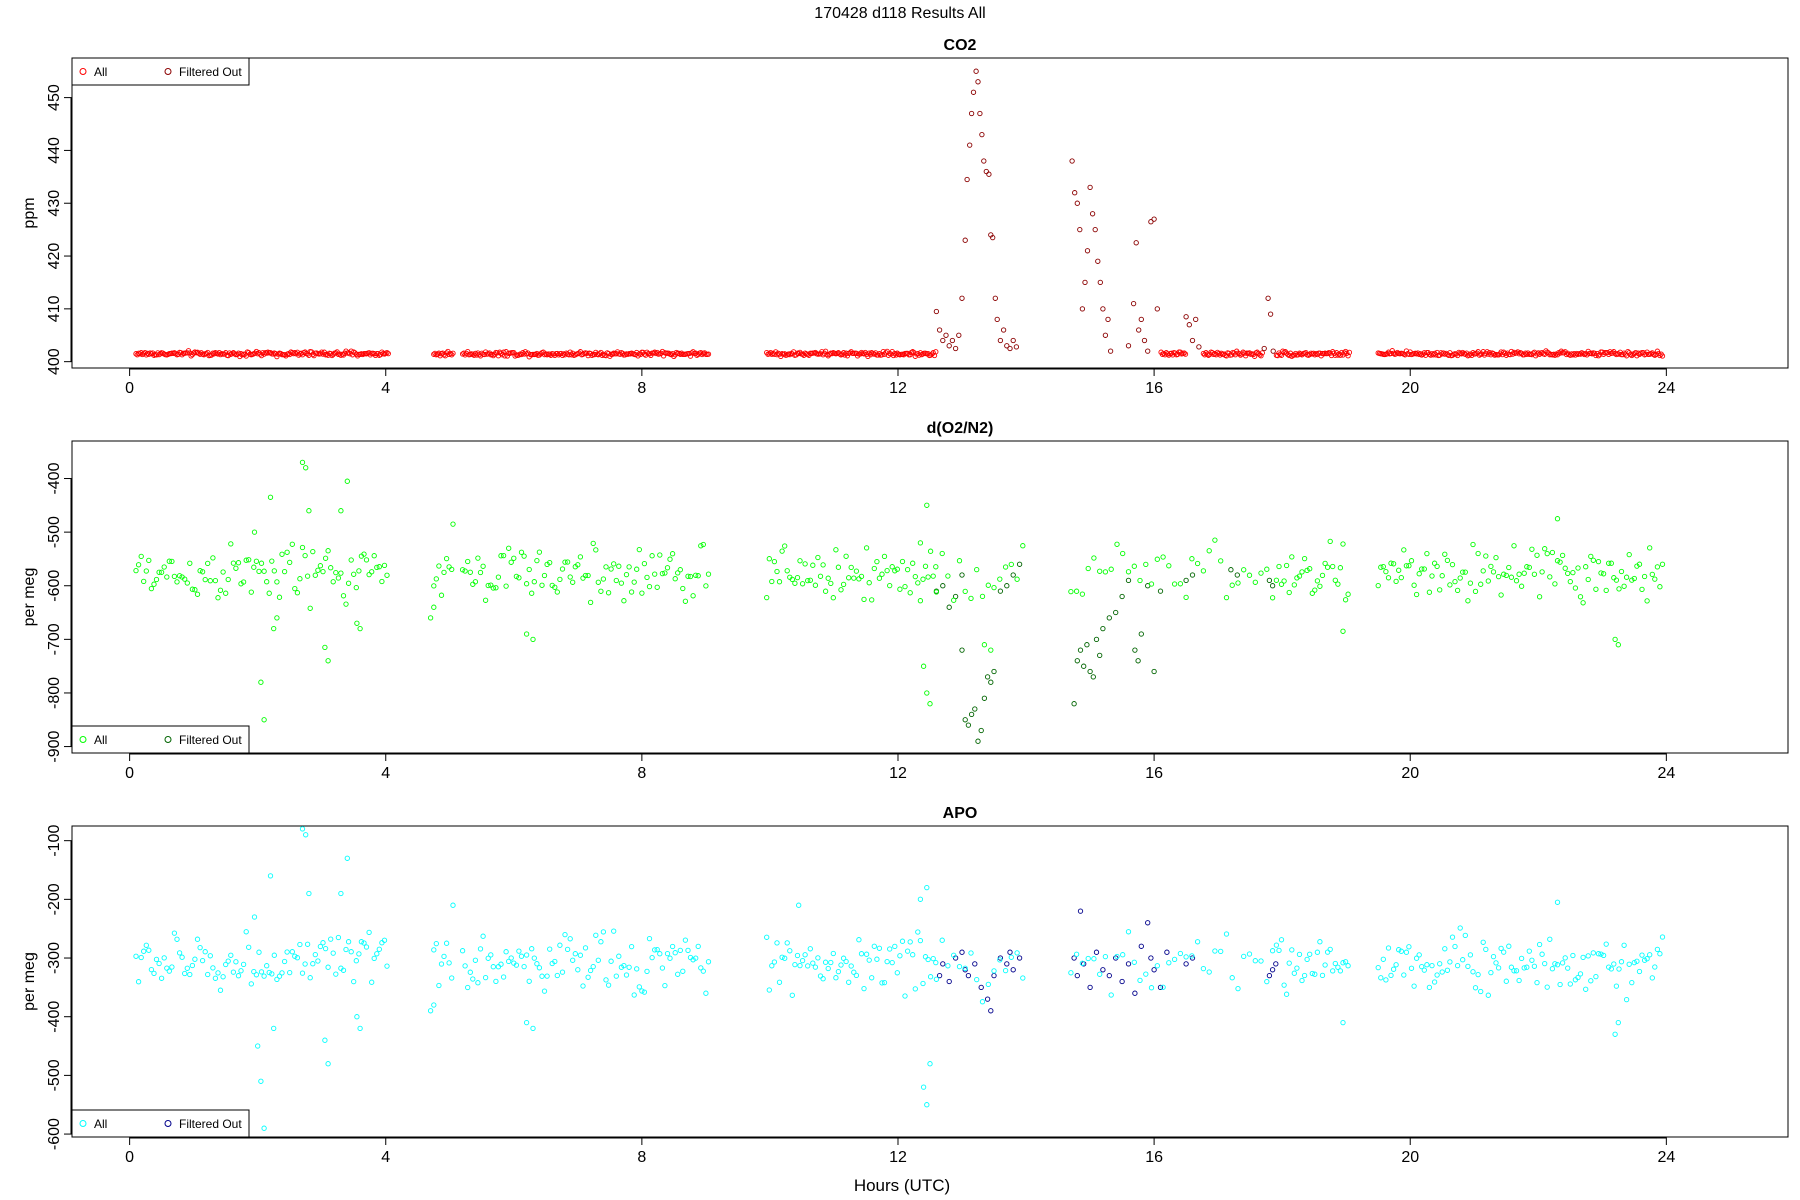  I want to click on y-tick-label: -200, so click(54, 899).